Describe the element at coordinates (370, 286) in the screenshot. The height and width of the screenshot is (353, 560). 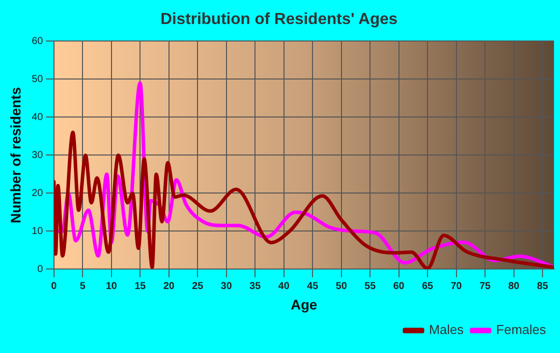
I see `x-tick-label: 55` at that location.